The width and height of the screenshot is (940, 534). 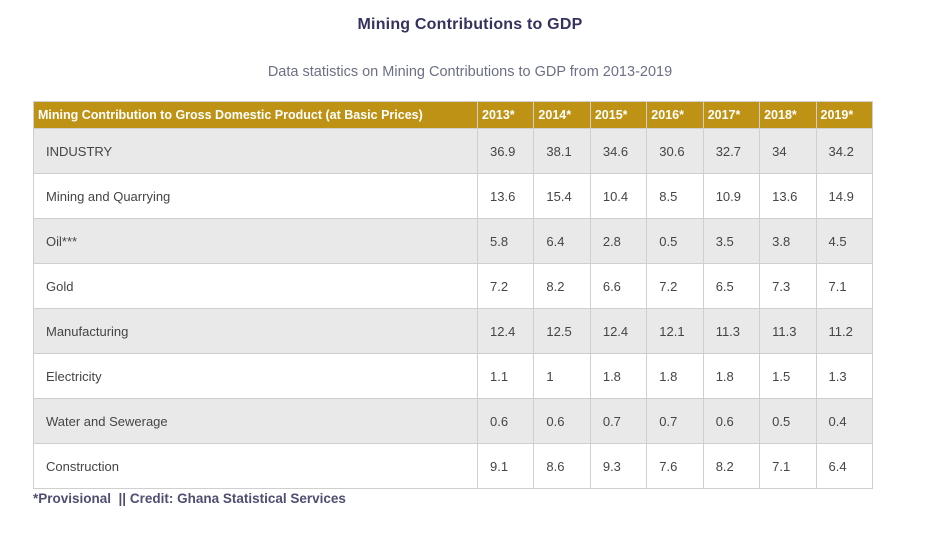 I want to click on table-row: Electricity 1.1 1 1.8 1.8 1.8 1.5 1.3, so click(x=453, y=376).